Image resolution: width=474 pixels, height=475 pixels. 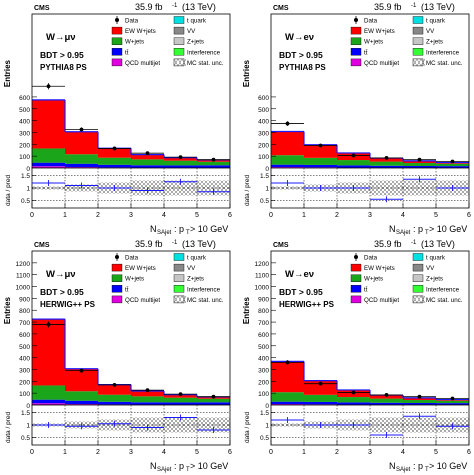 What do you see at coordinates (436, 452) in the screenshot?
I see `x-tick-label: 5` at bounding box center [436, 452].